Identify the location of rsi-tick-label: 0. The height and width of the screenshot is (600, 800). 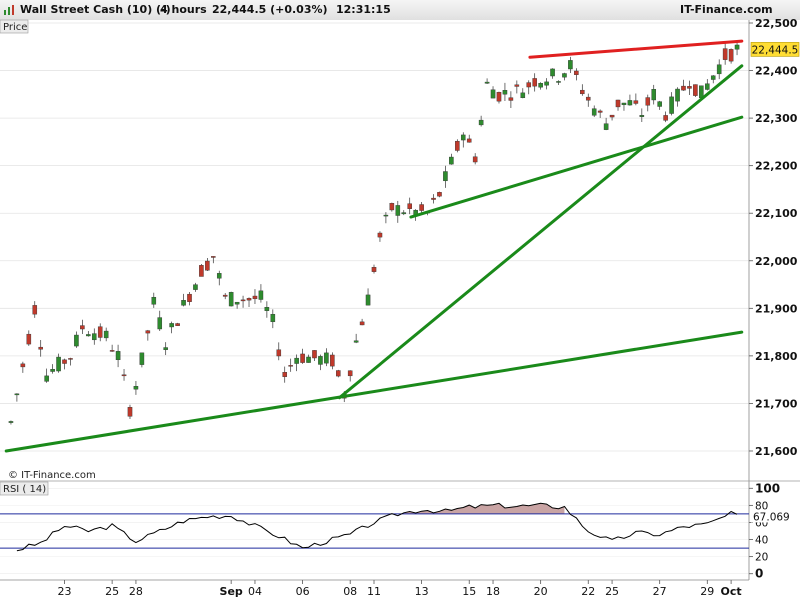
(759, 574).